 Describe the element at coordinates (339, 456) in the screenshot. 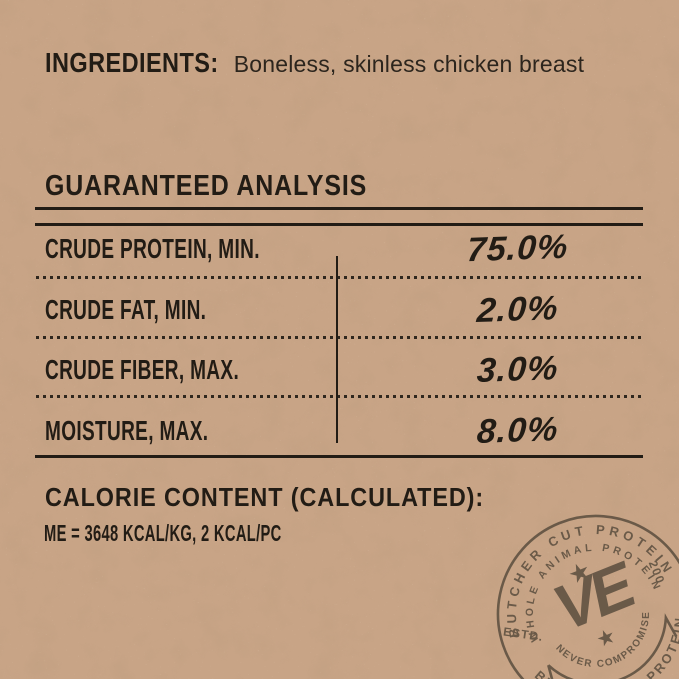

I see `table-bottom-rule` at that location.